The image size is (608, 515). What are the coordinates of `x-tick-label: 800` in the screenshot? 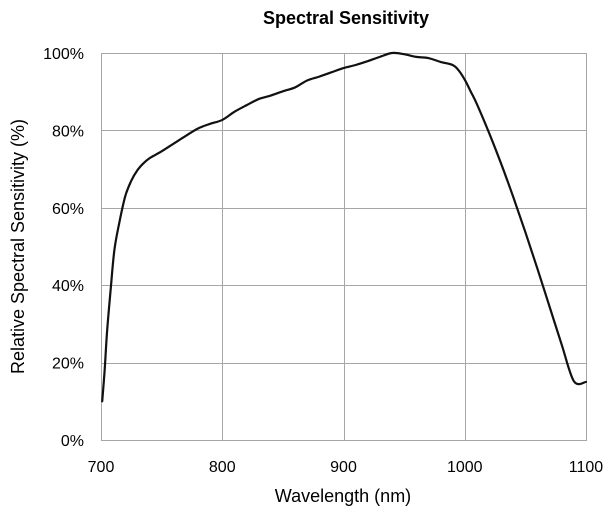 It's located at (222, 467).